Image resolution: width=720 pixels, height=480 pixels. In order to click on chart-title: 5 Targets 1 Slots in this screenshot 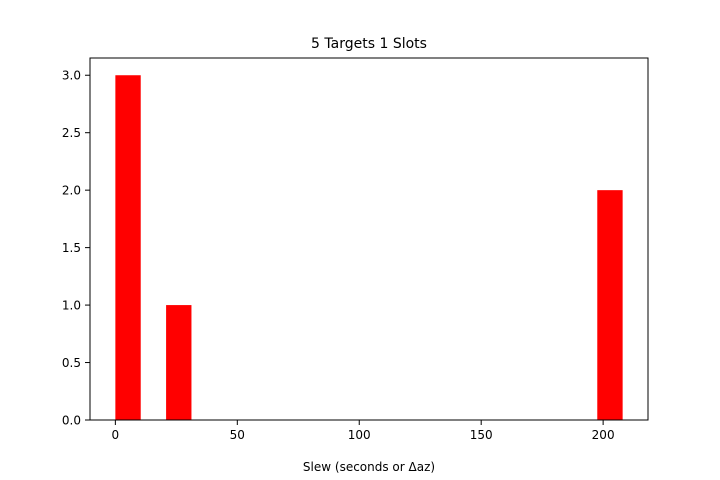, I will do `click(369, 44)`.